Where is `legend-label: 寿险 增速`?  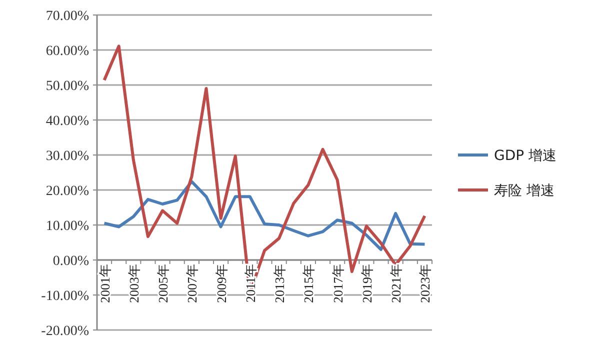
legend-label: 寿险 增速 is located at coordinates (524, 191).